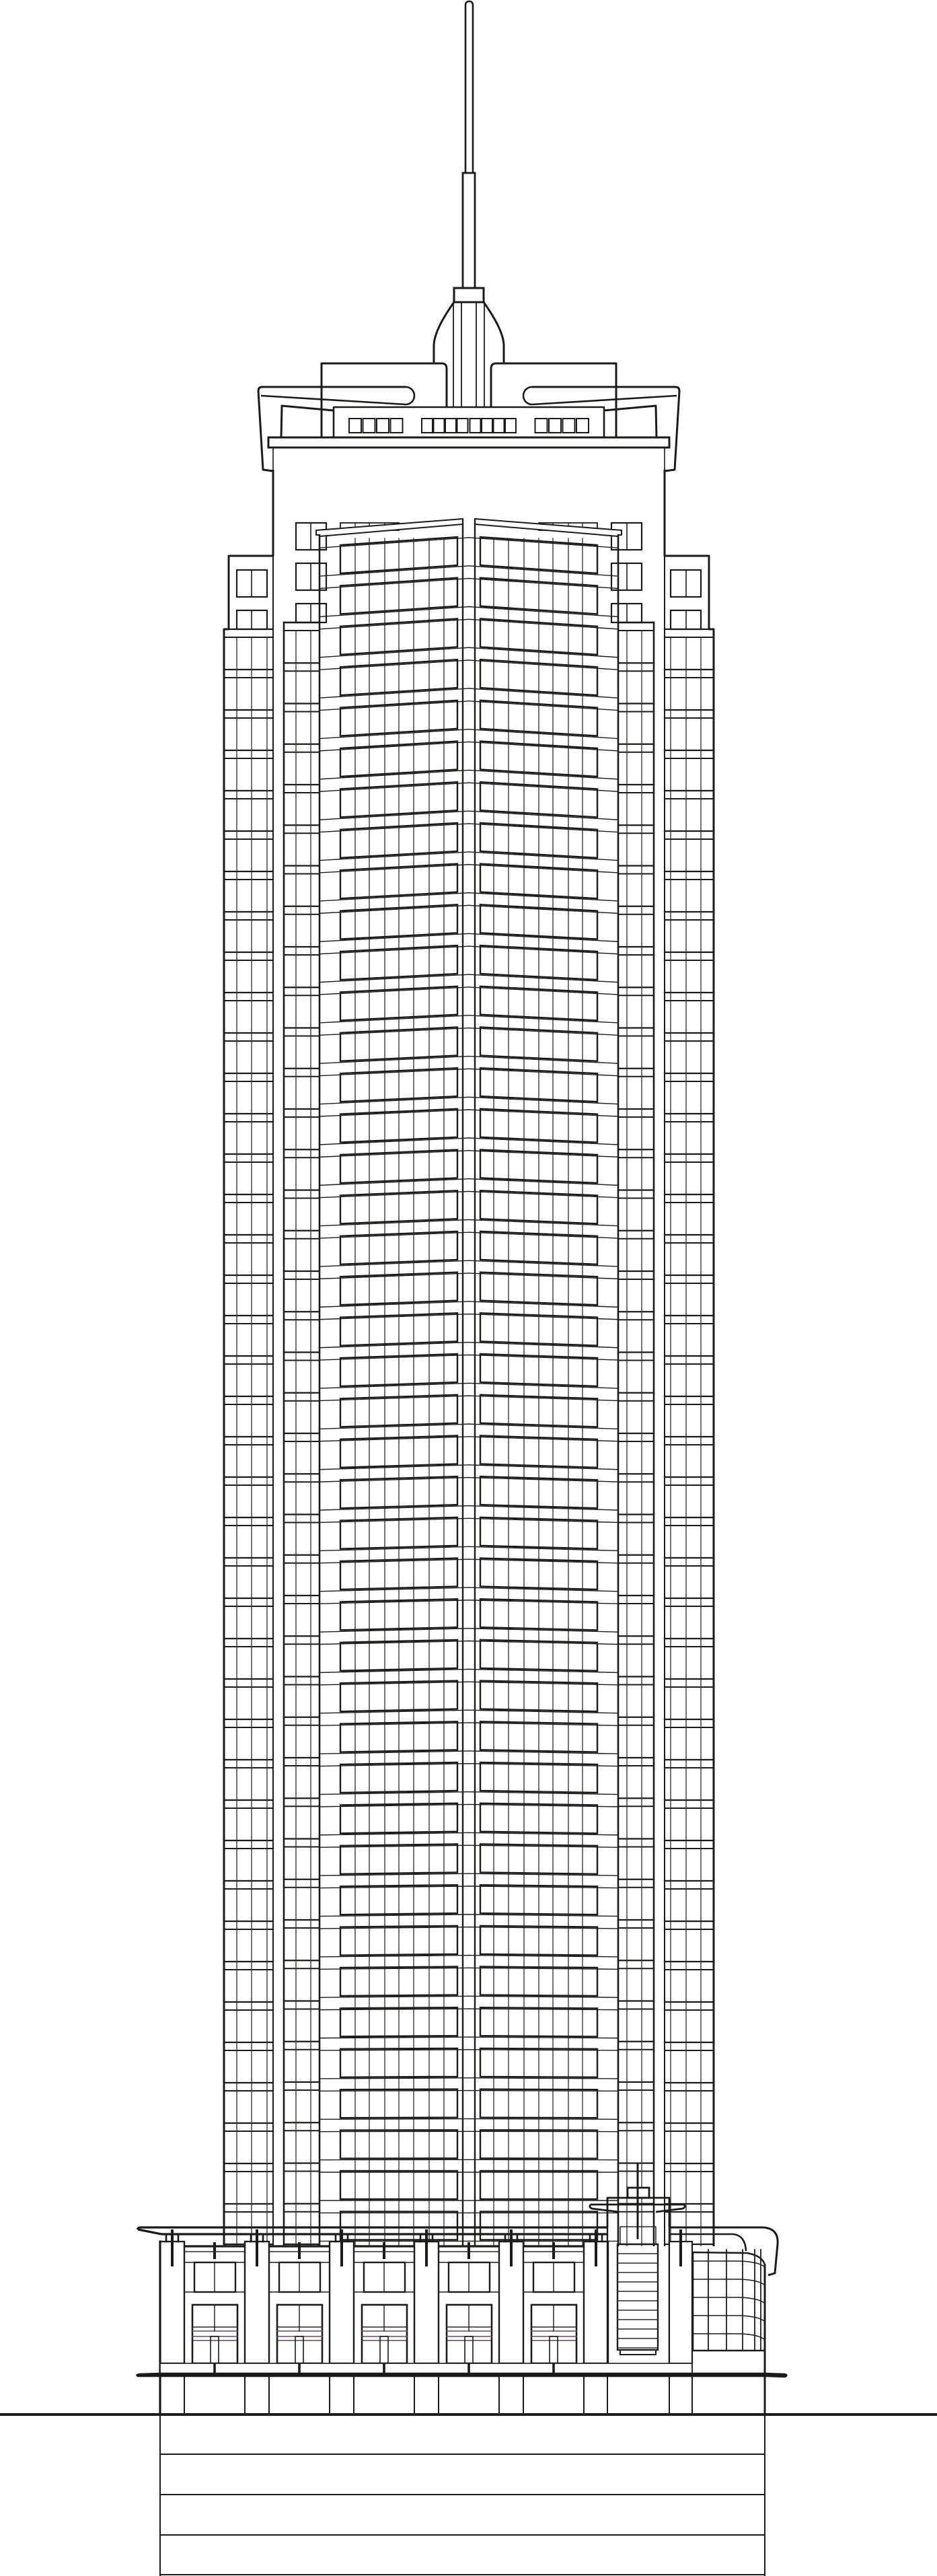 This screenshot has width=937, height=2576. Describe the element at coordinates (689, 1358) in the screenshot. I see `tower-outer-wall` at that location.